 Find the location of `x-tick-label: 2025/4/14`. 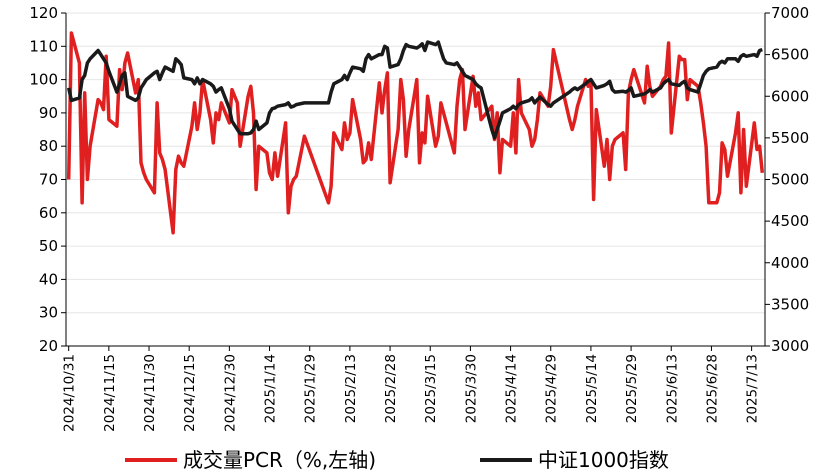

x-tick-label: 2025/4/14 is located at coordinates (512, 388).